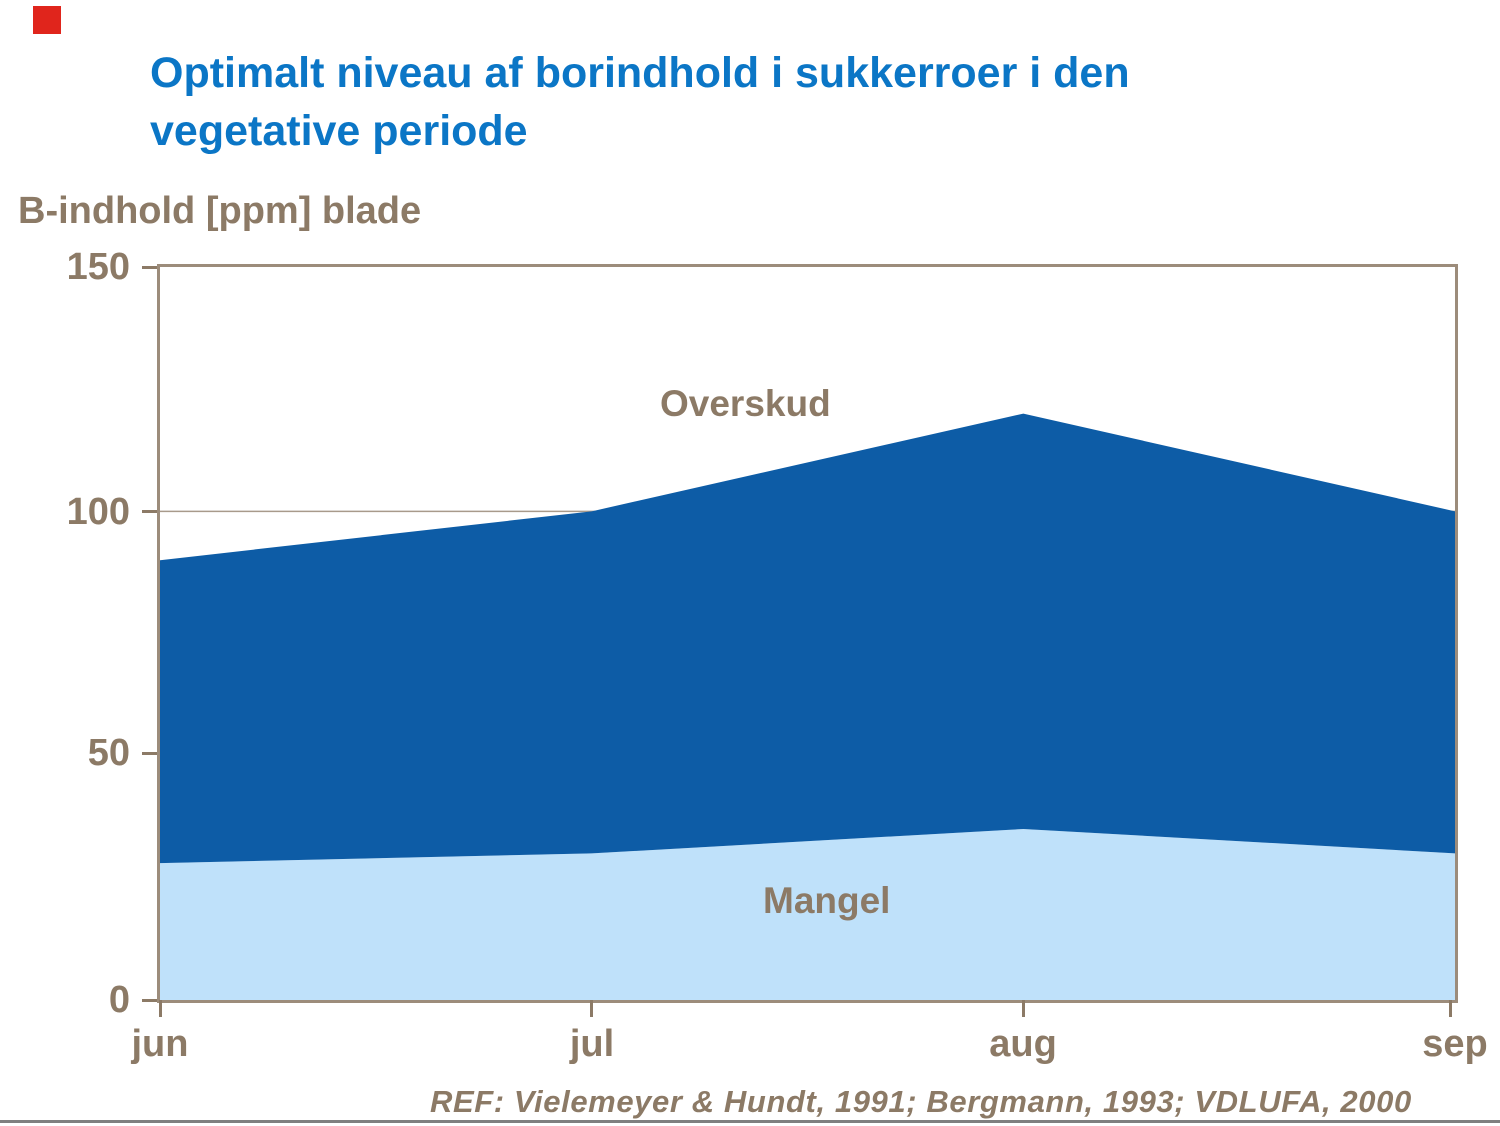  Describe the element at coordinates (108, 753) in the screenshot. I see `y-tick-label-50: 50` at that location.